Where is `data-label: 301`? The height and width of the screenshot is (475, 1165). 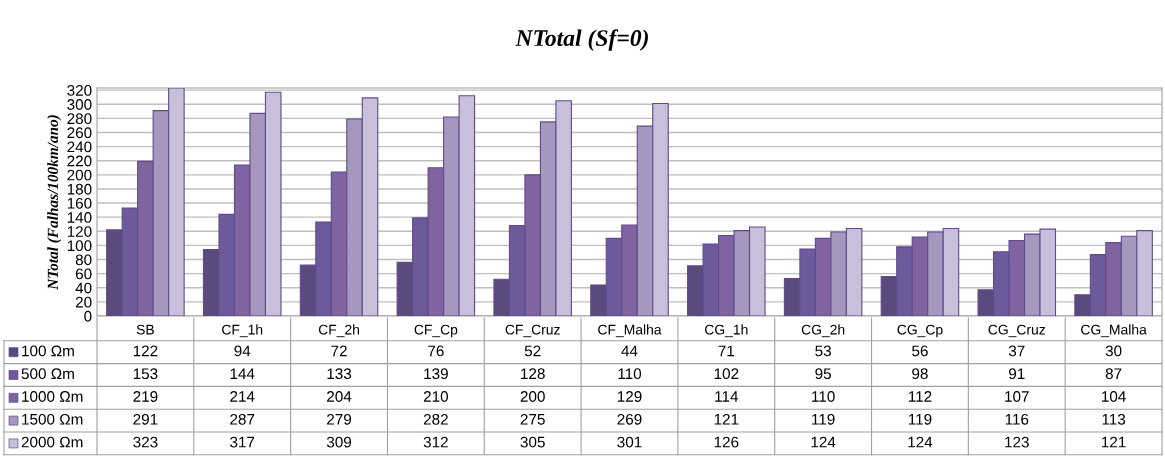
data-label: 301 is located at coordinates (629, 442).